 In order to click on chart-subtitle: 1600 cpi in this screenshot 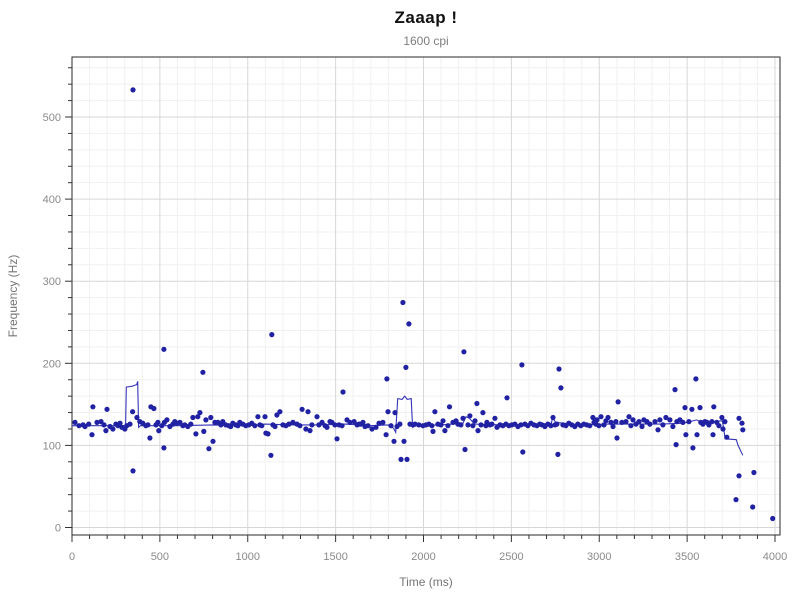, I will do `click(426, 41)`.